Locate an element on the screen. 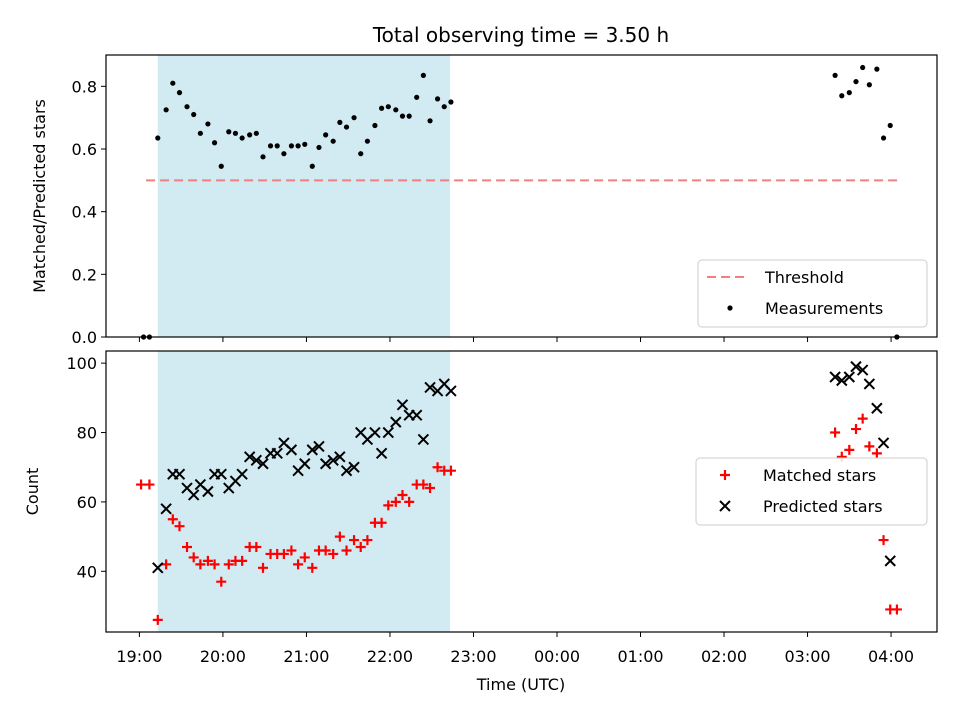  x-axis-label: Time (UTC) is located at coordinates (520, 684).